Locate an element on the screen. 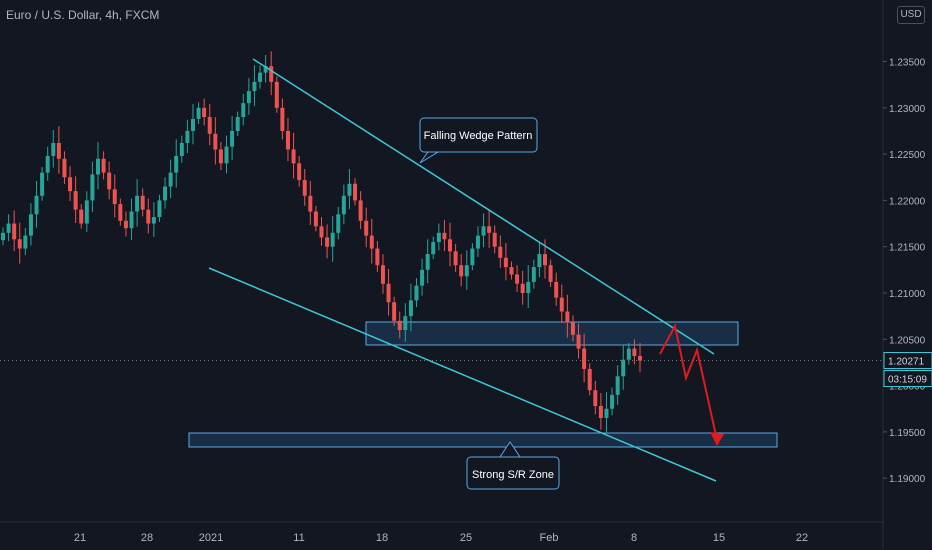 Image resolution: width=932 pixels, height=550 pixels. x-tick-label: 25 is located at coordinates (466, 538).